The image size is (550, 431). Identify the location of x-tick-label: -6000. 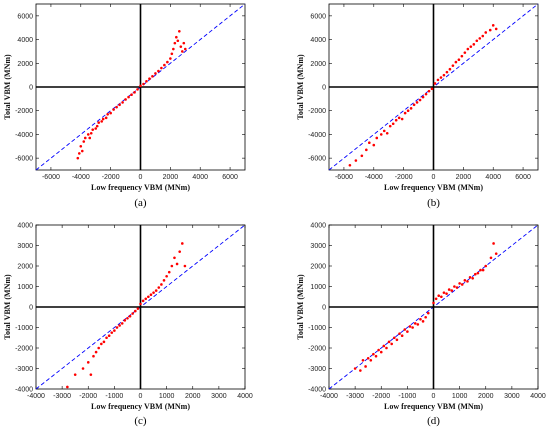
(51, 177).